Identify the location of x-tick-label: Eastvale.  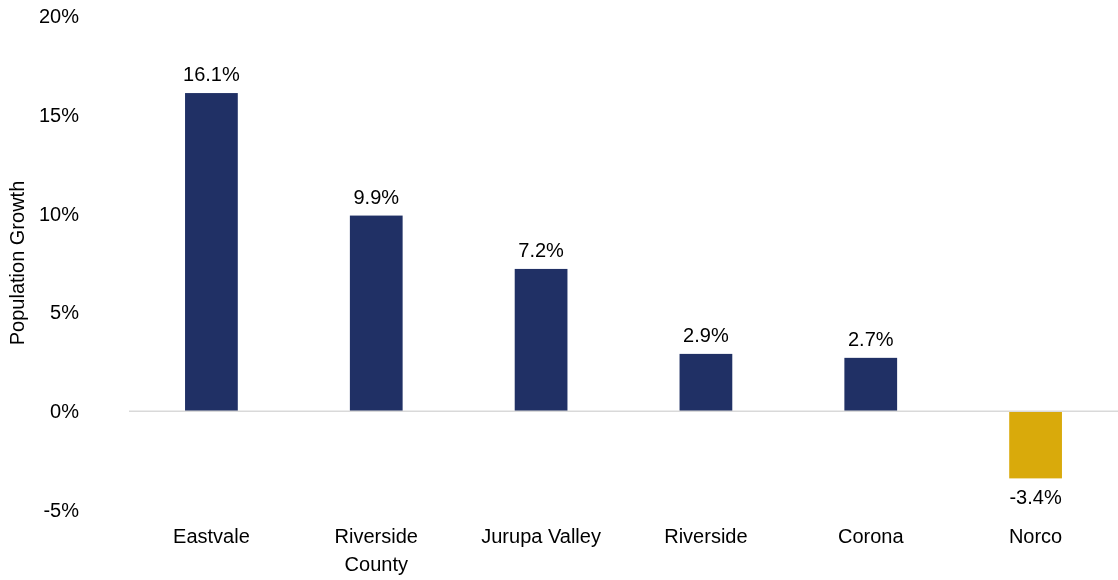
(211, 536).